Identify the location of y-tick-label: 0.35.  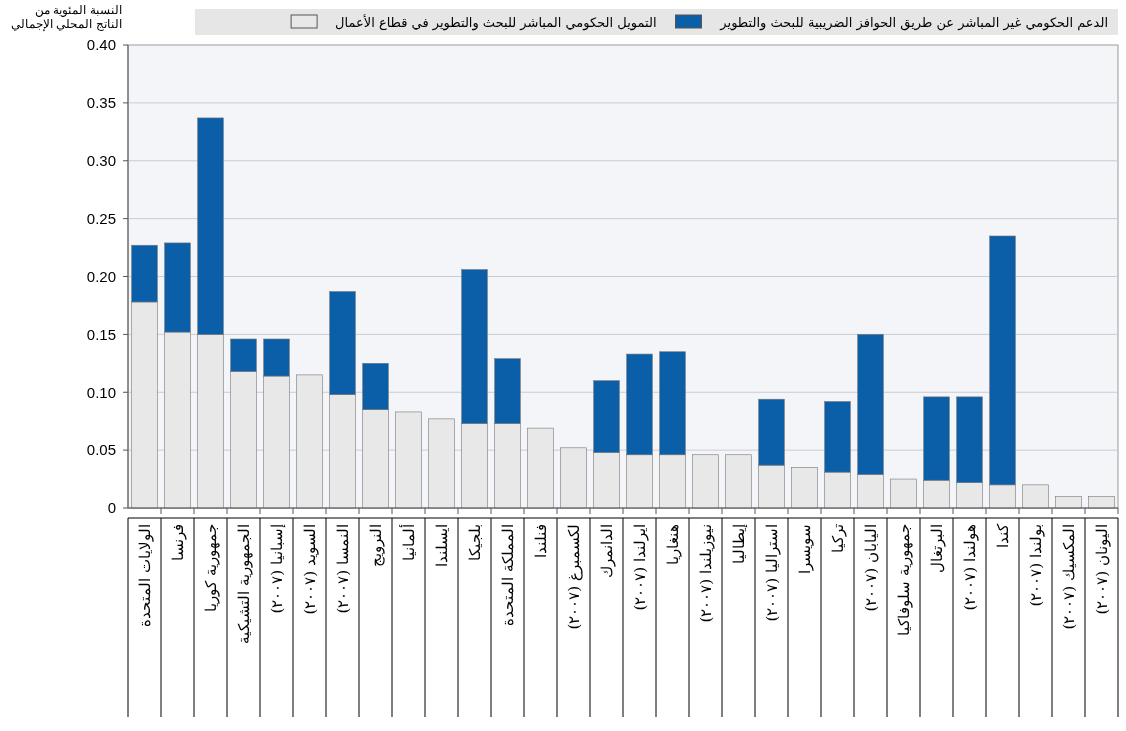
(101, 103).